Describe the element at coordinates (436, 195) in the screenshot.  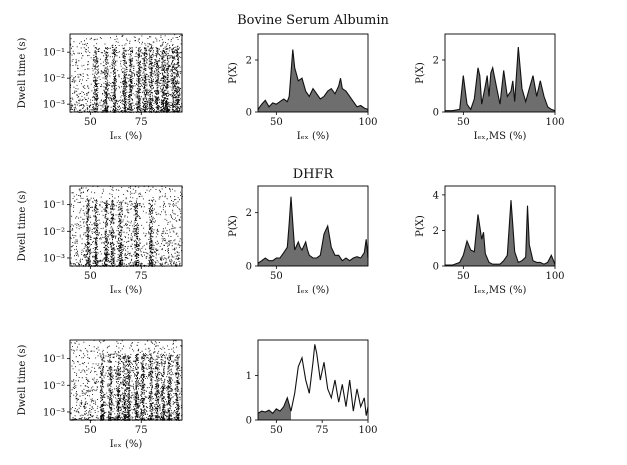
I see `y-tick-label: 4` at that location.